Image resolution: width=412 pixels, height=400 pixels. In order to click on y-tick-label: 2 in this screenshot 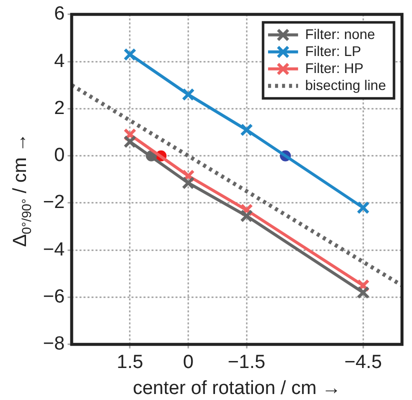, I will do `click(59, 108)`.